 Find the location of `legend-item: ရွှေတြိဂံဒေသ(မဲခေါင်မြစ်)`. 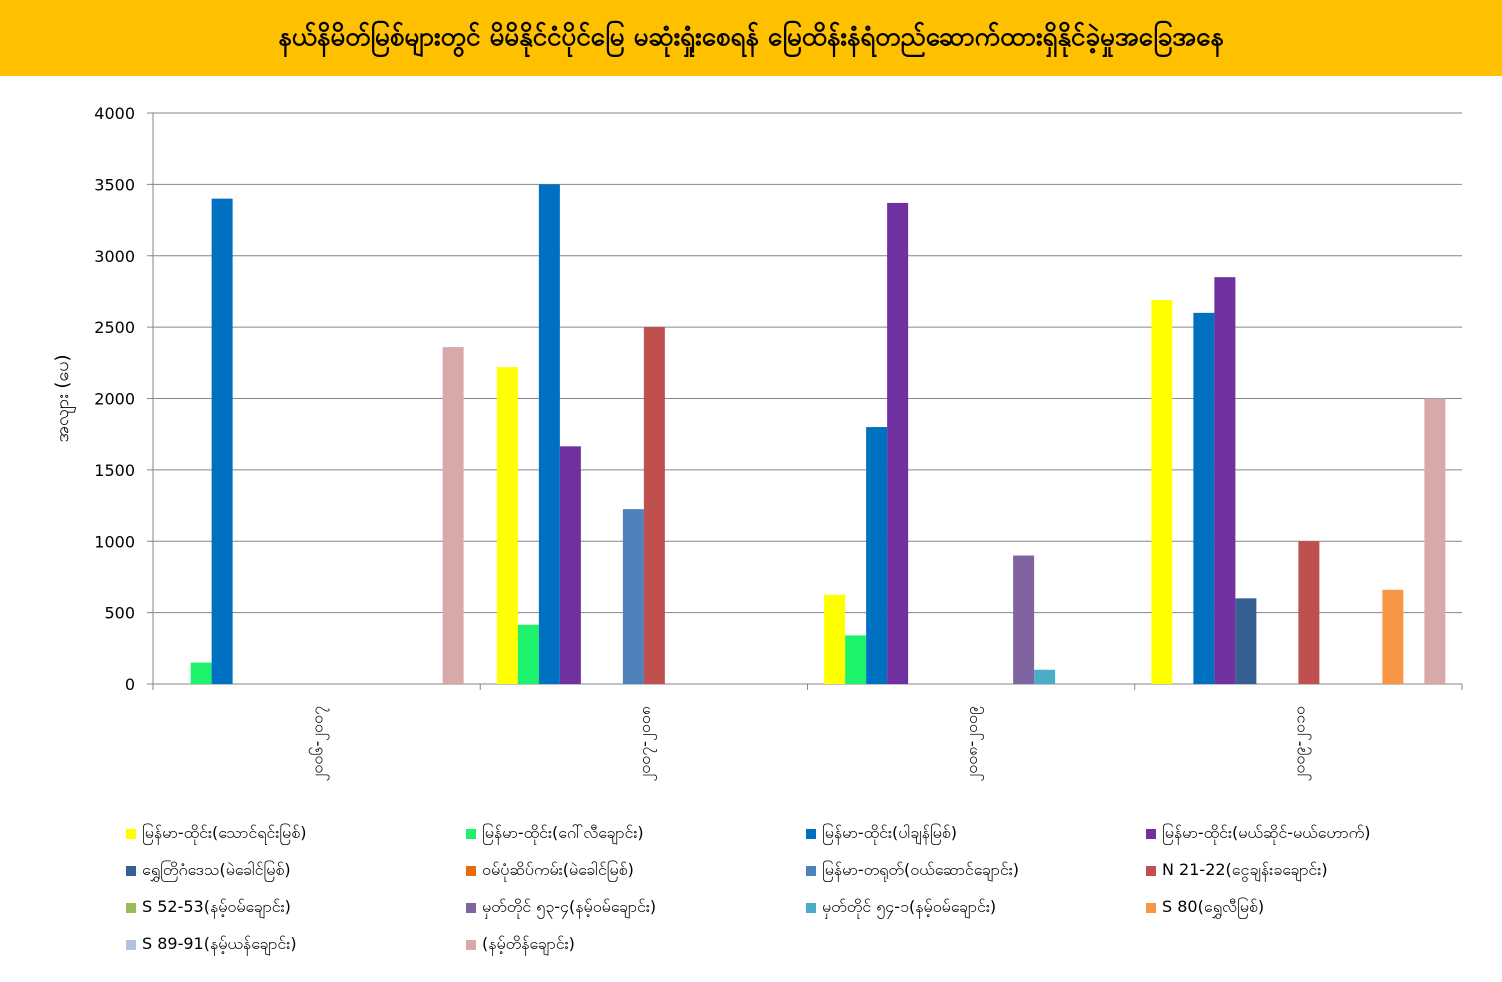

legend-item: ရွှေတြိဂံဒေသ(မဲခေါင်မြစ်) is located at coordinates (208, 871).